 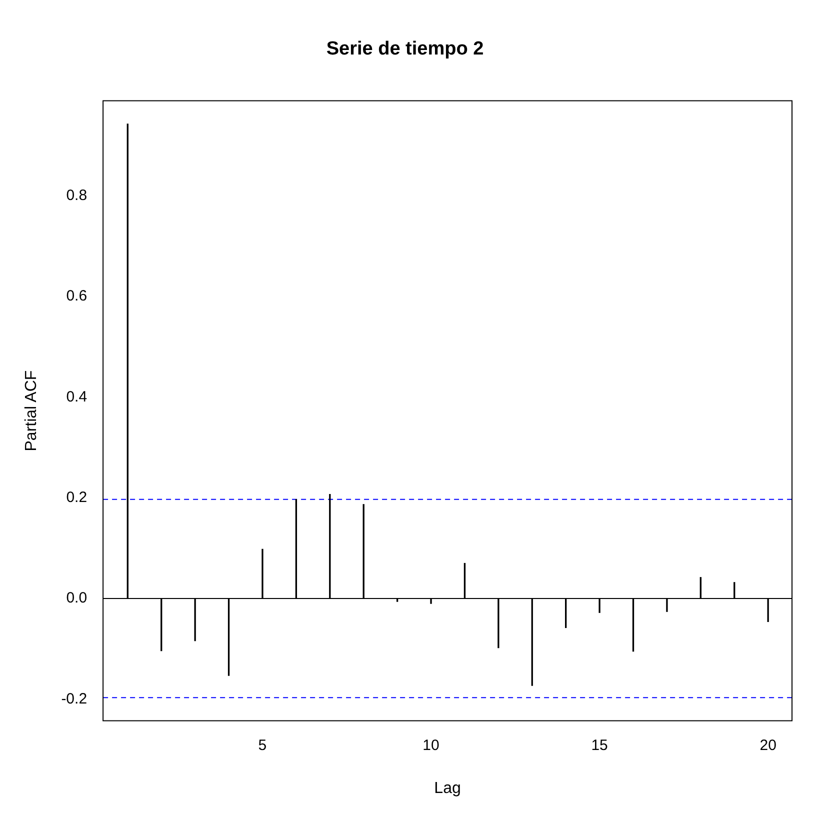 I want to click on y-tick-label: 0.6, so click(x=77, y=296).